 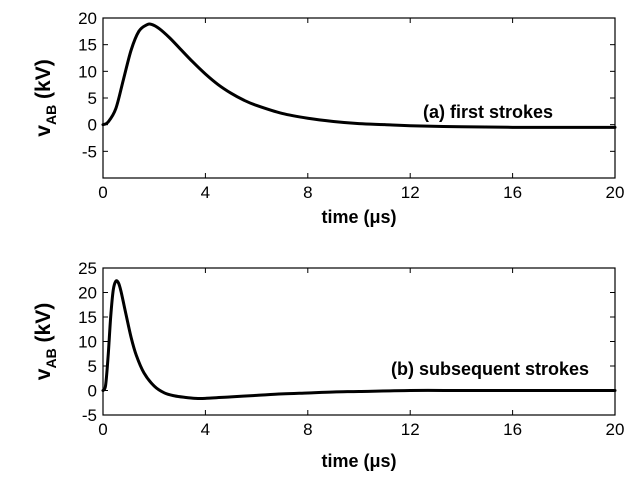 I want to click on panel-annotation: (a) first strokes, so click(x=488, y=112).